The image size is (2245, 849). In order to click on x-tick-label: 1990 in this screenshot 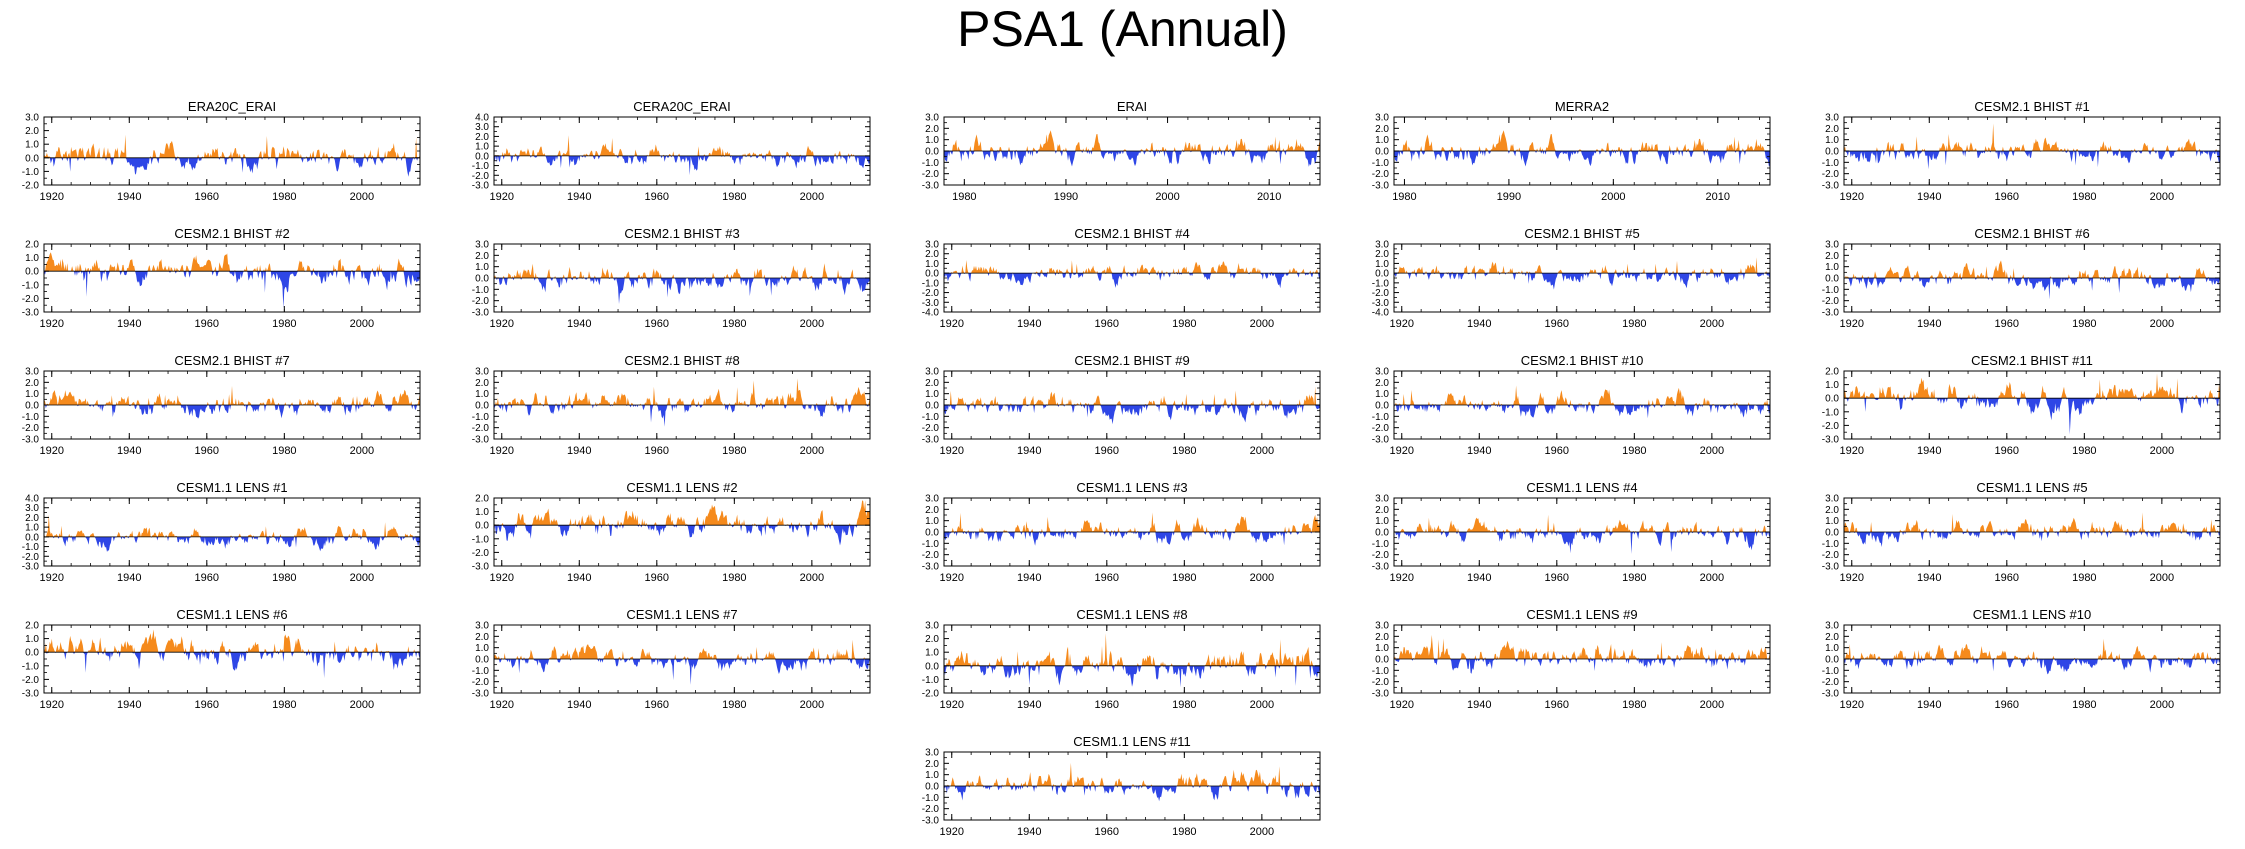, I will do `click(1509, 197)`.